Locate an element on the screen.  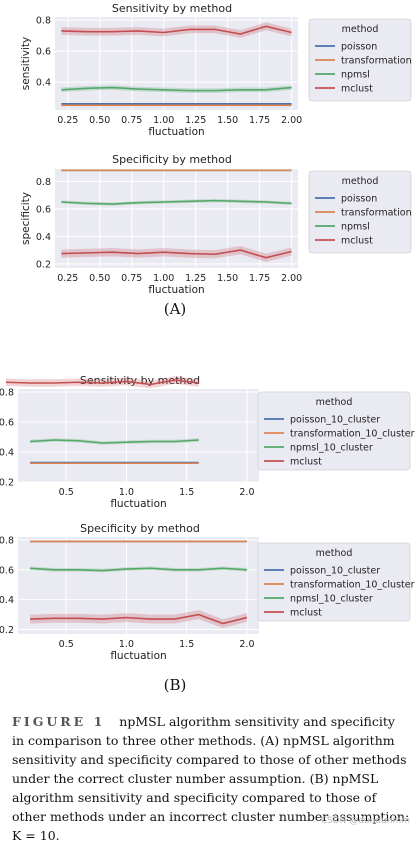
y-axis-label: specificity is located at coordinates (26, 218).